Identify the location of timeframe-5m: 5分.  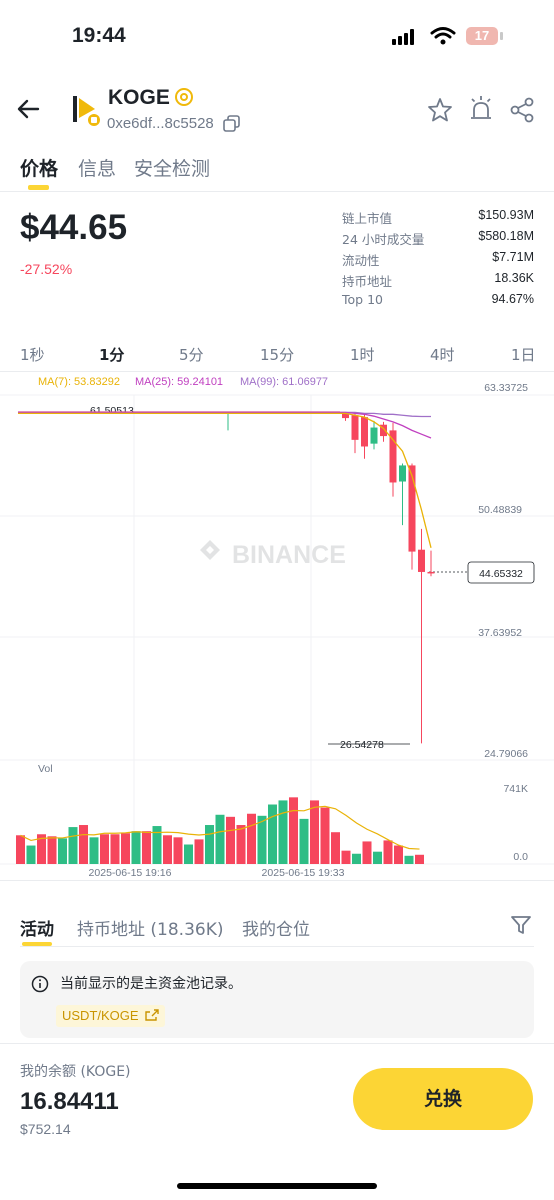
(191, 355).